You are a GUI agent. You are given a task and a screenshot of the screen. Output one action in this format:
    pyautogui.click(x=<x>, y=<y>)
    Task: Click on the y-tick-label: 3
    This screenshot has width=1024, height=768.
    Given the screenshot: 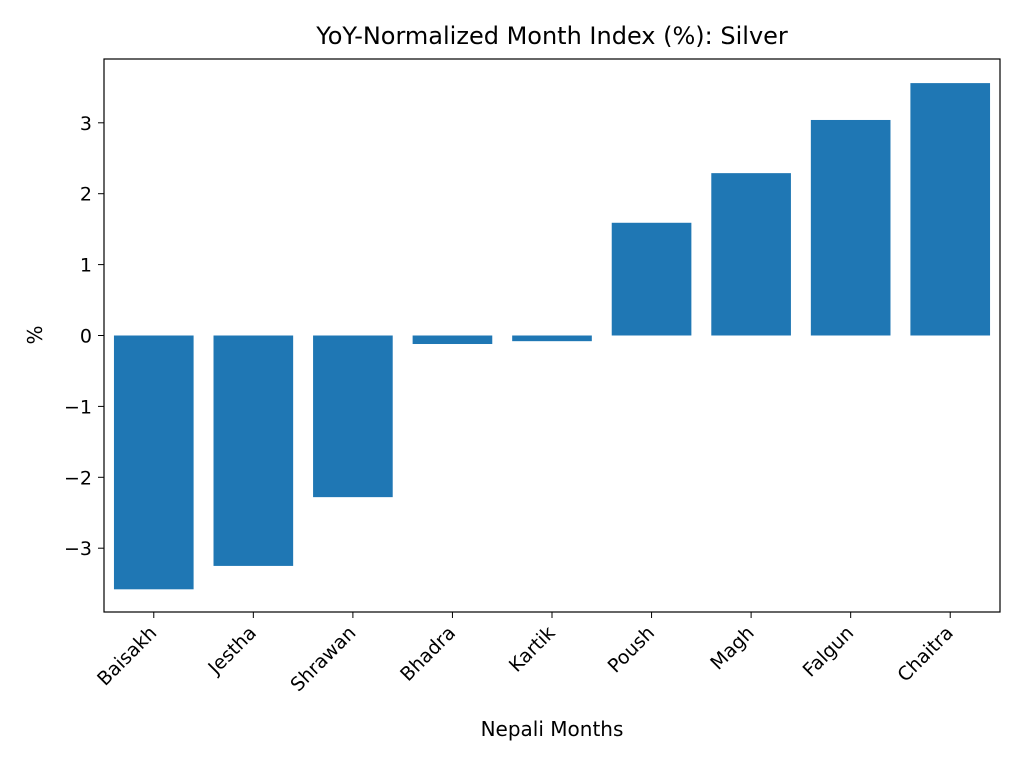 What is the action you would take?
    pyautogui.click(x=86, y=124)
    